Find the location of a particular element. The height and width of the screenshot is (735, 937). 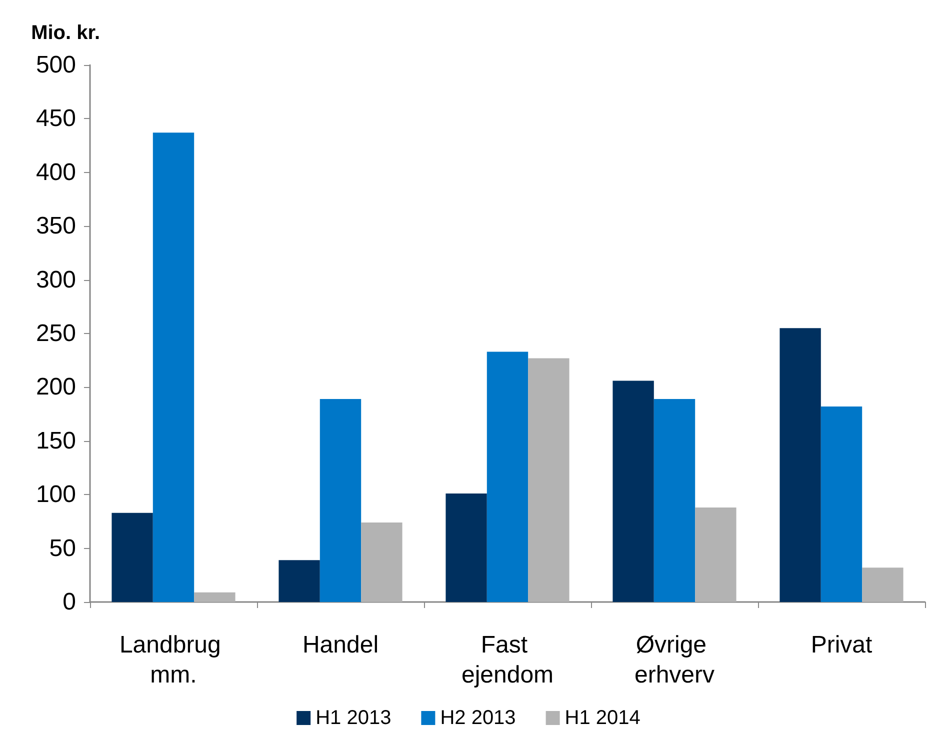

y-tick-label: 50 is located at coordinates (62, 548).